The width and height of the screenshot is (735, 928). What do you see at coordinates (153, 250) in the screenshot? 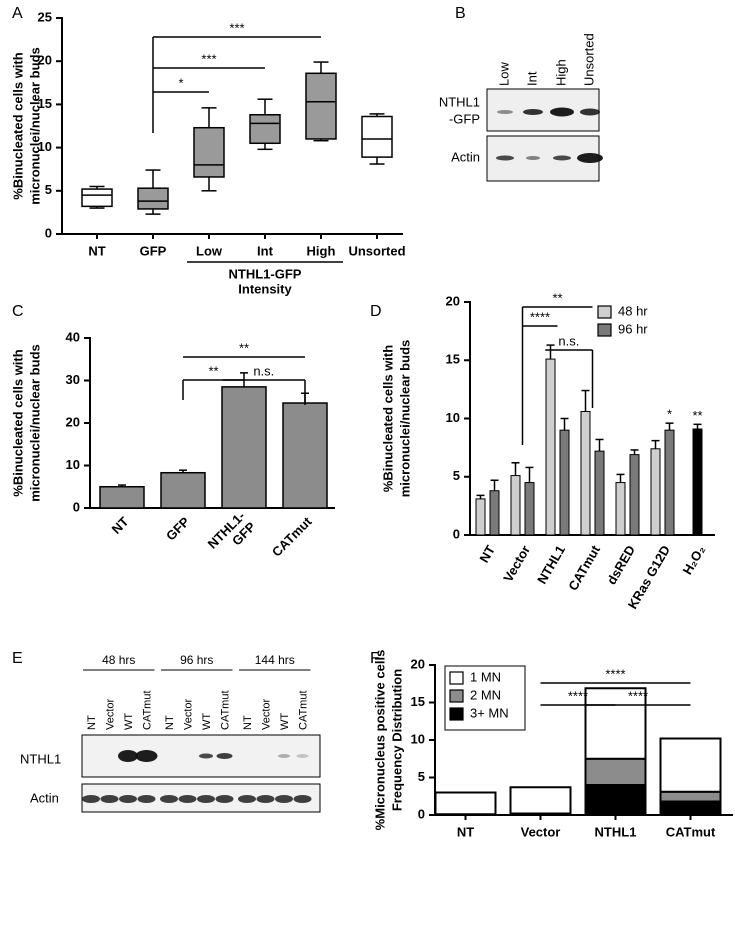
I see `x-tick-label: GFP` at bounding box center [153, 250].